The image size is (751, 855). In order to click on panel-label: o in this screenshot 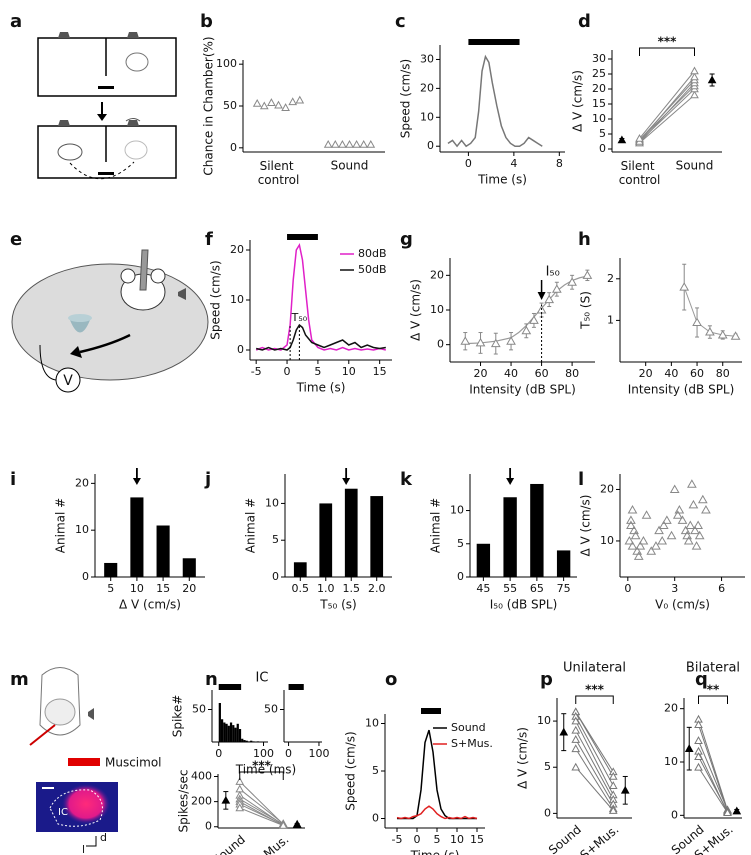, I will do `click(391, 679)`.